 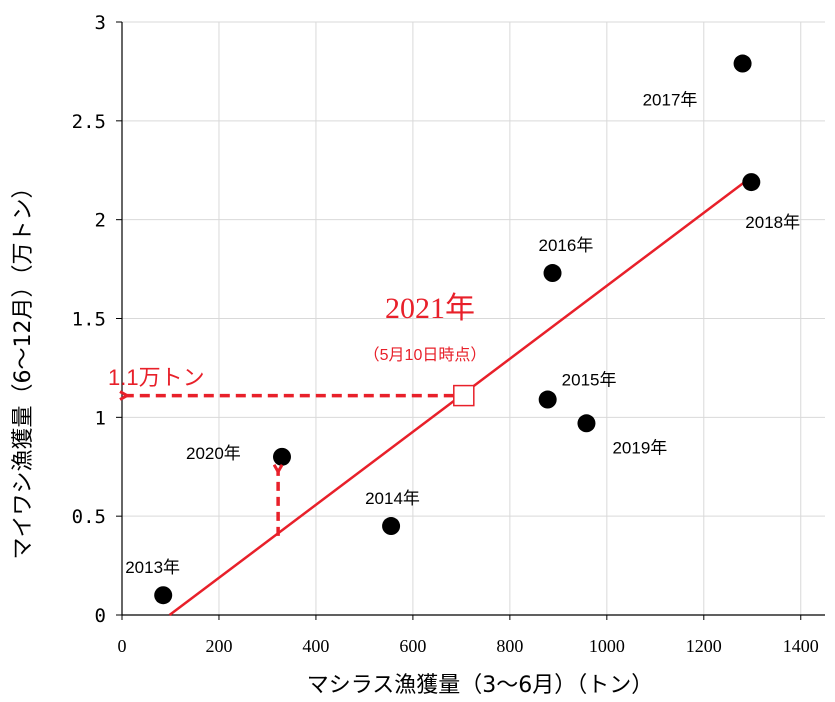 What do you see at coordinates (589, 380) in the screenshot?
I see `point-label: 2015年` at bounding box center [589, 380].